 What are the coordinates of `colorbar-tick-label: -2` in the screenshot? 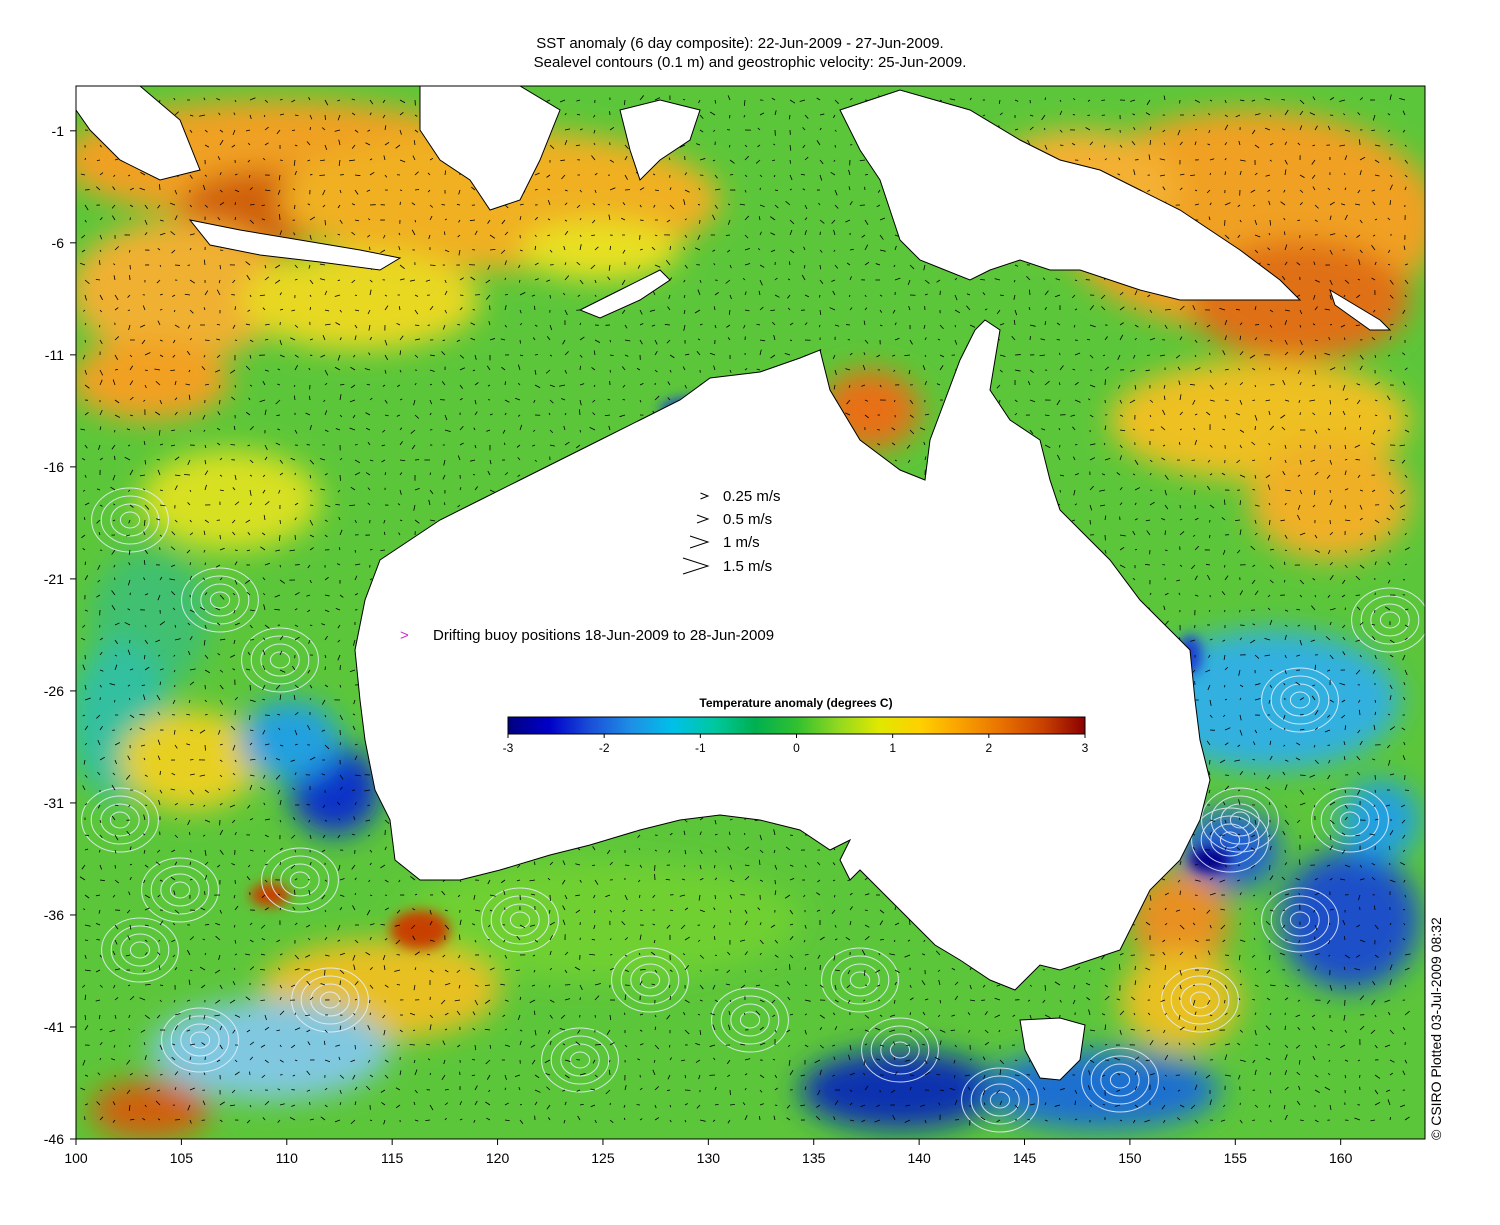 It's located at (604, 748).